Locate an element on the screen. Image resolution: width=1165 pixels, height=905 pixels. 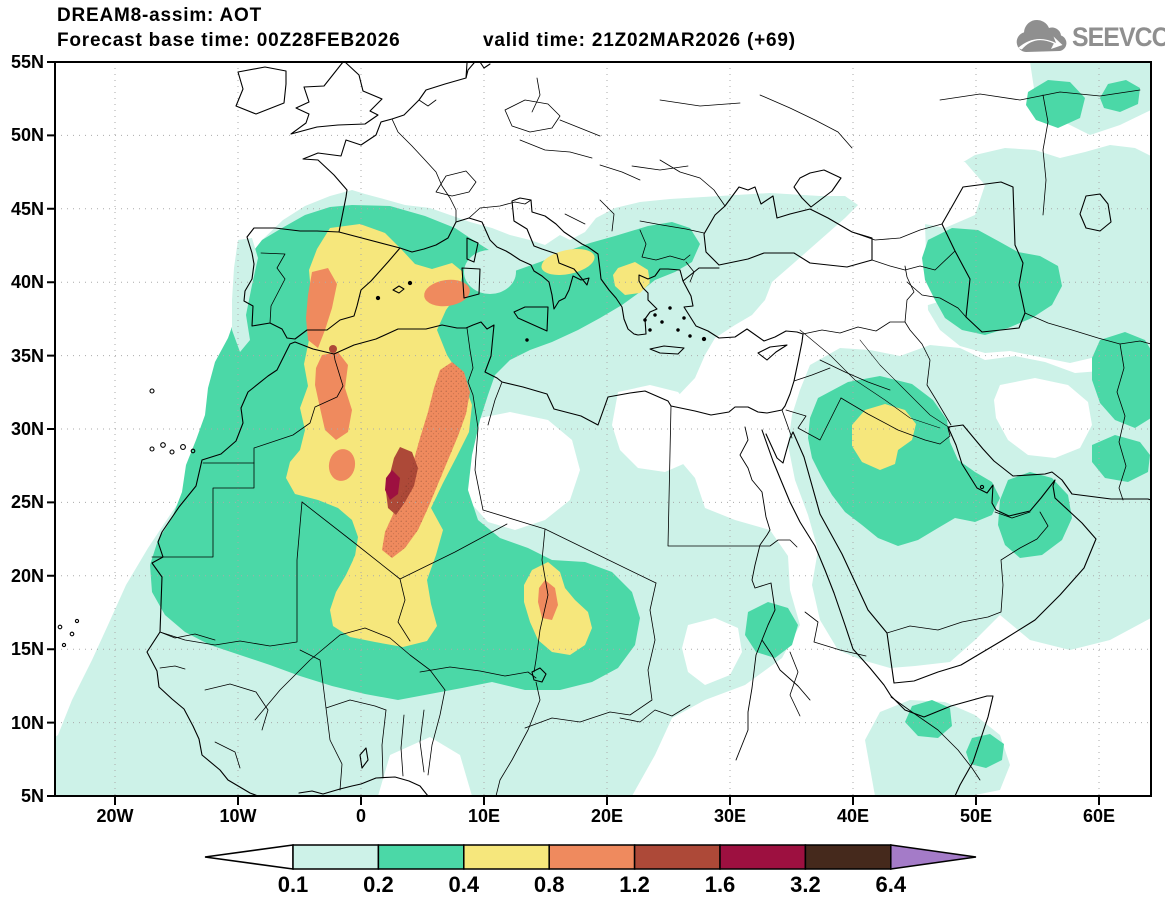
colorbar-tick-label: 3.2 is located at coordinates (805, 884).